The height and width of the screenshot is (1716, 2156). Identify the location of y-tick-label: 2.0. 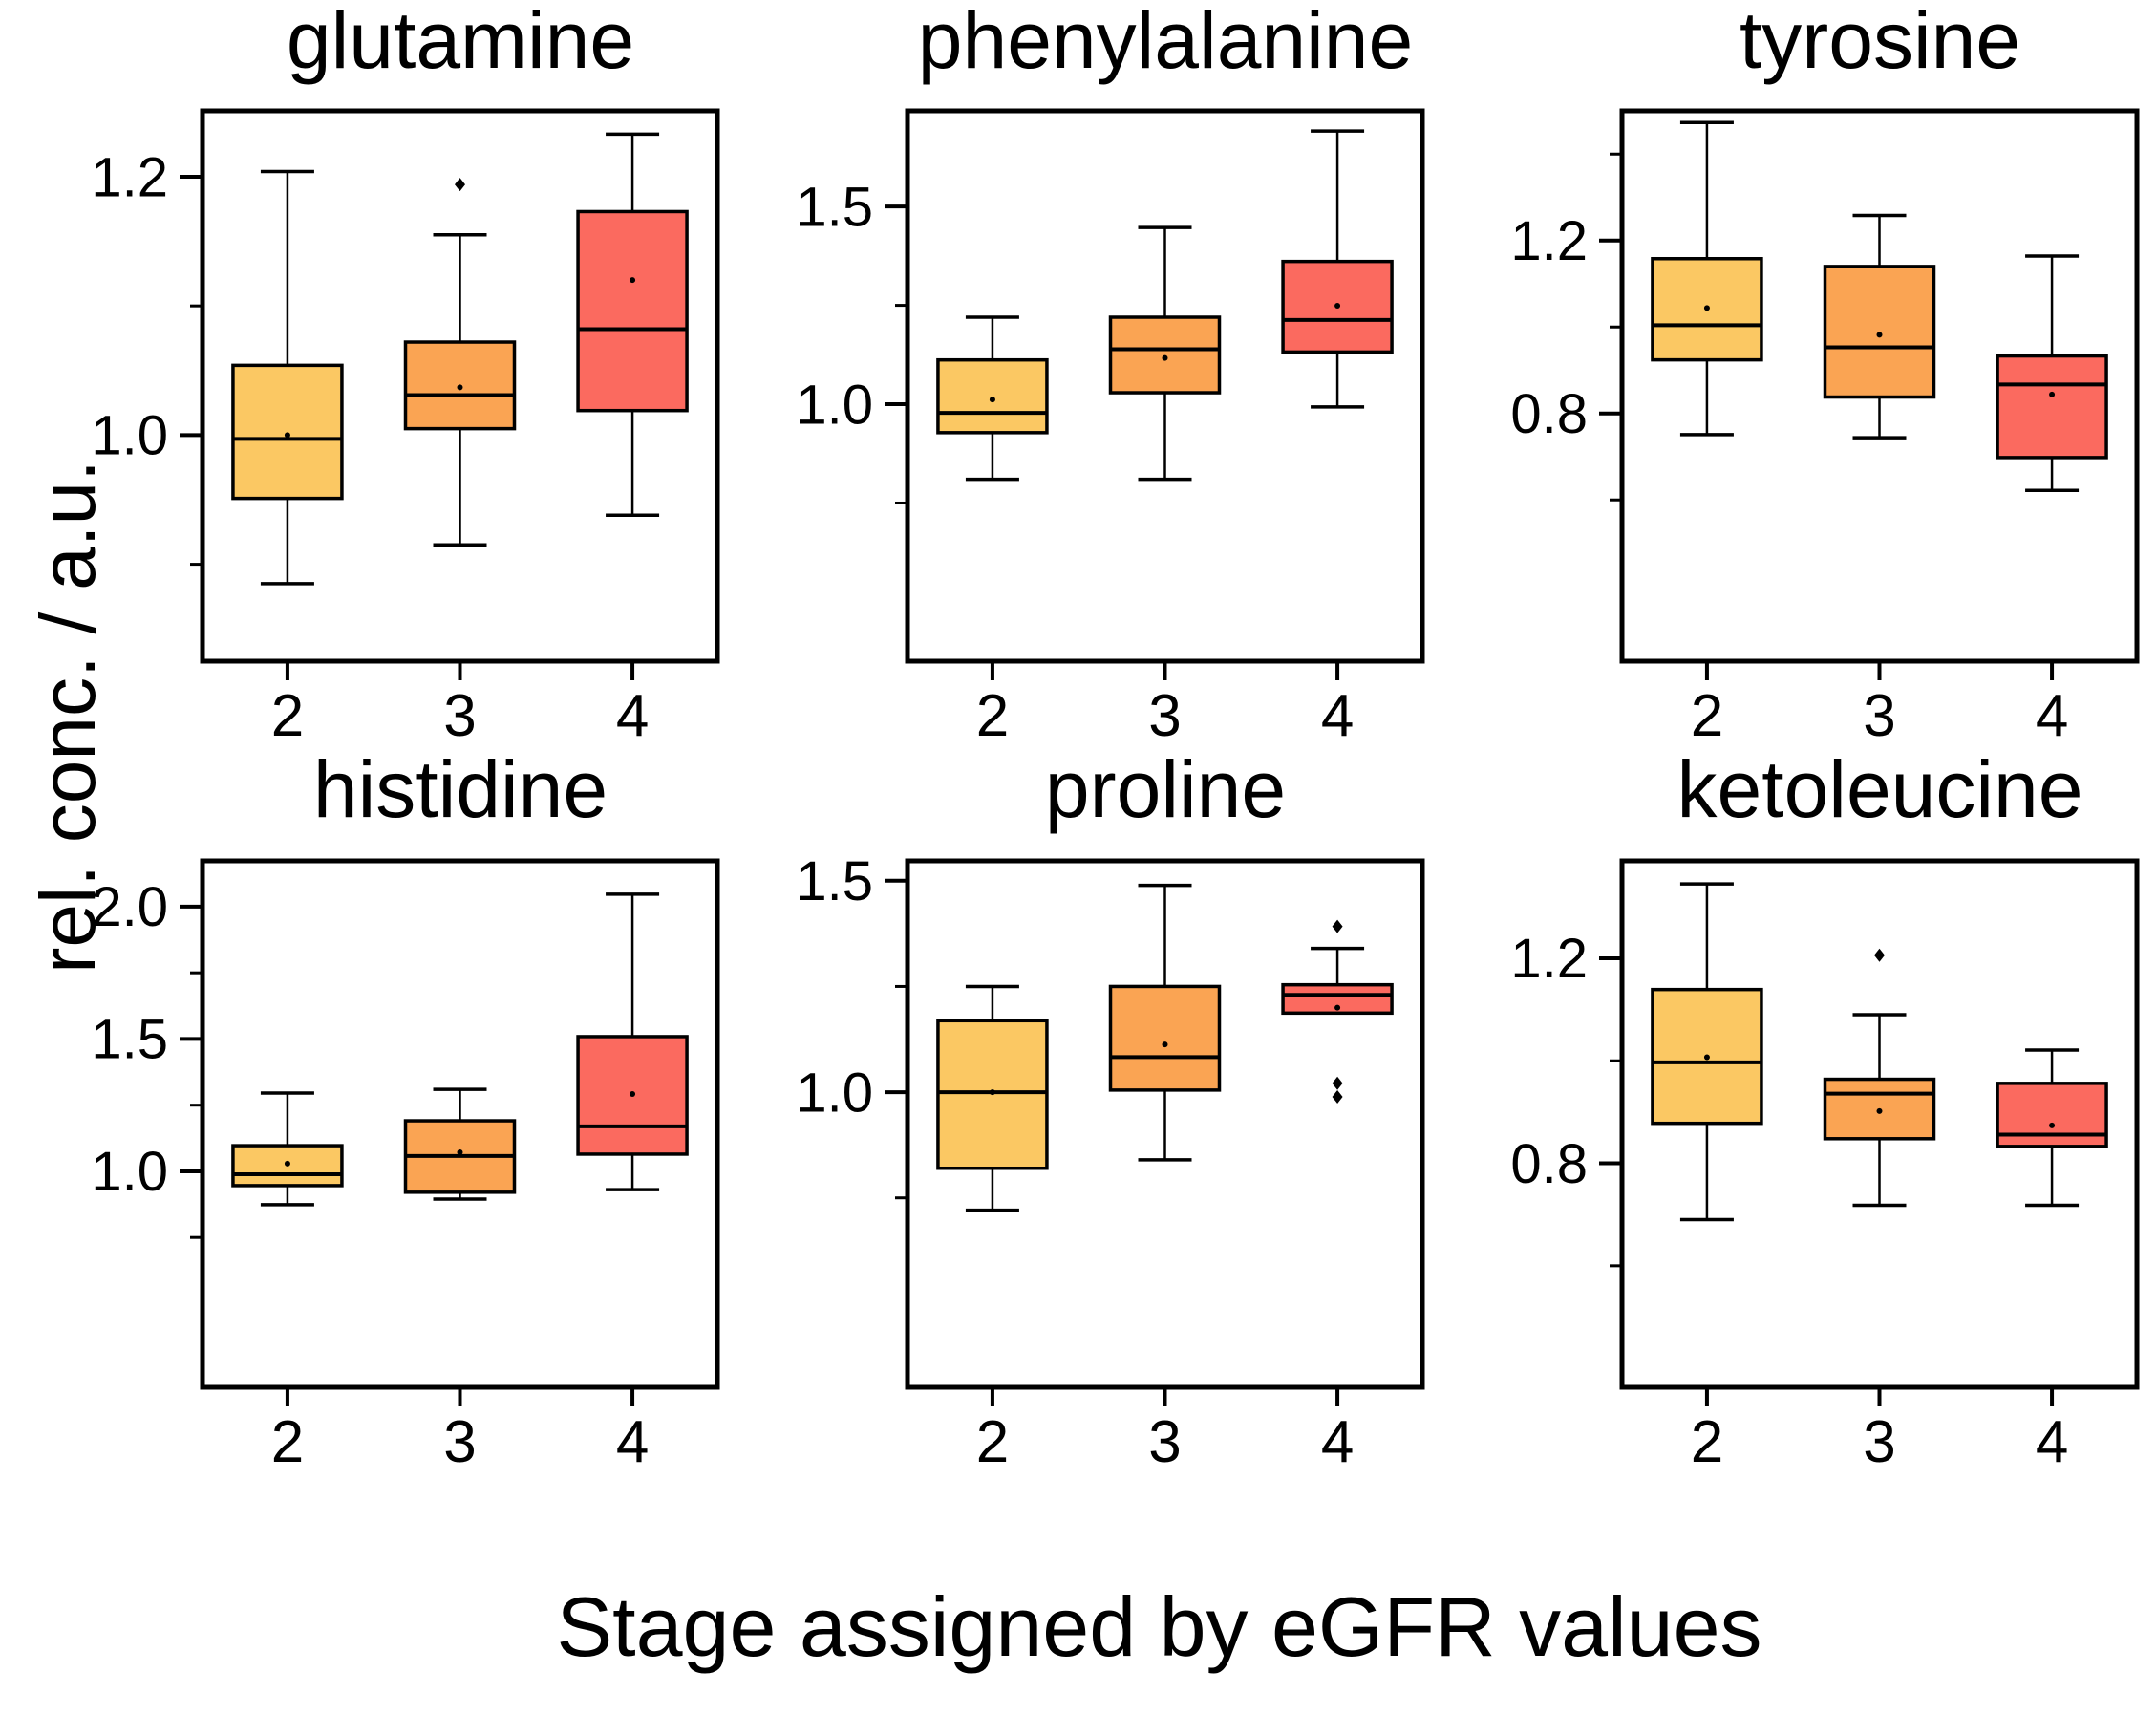
(129, 907).